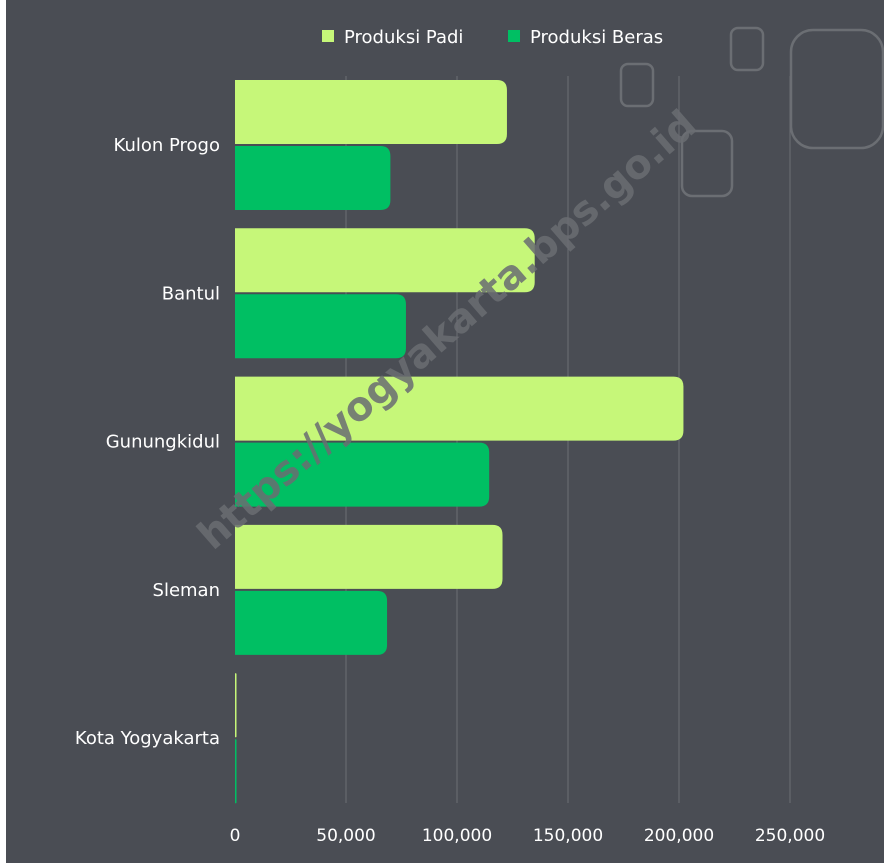 This screenshot has height=863, width=884. Describe the element at coordinates (167, 145) in the screenshot. I see `category-label: Kulon Progo` at that location.